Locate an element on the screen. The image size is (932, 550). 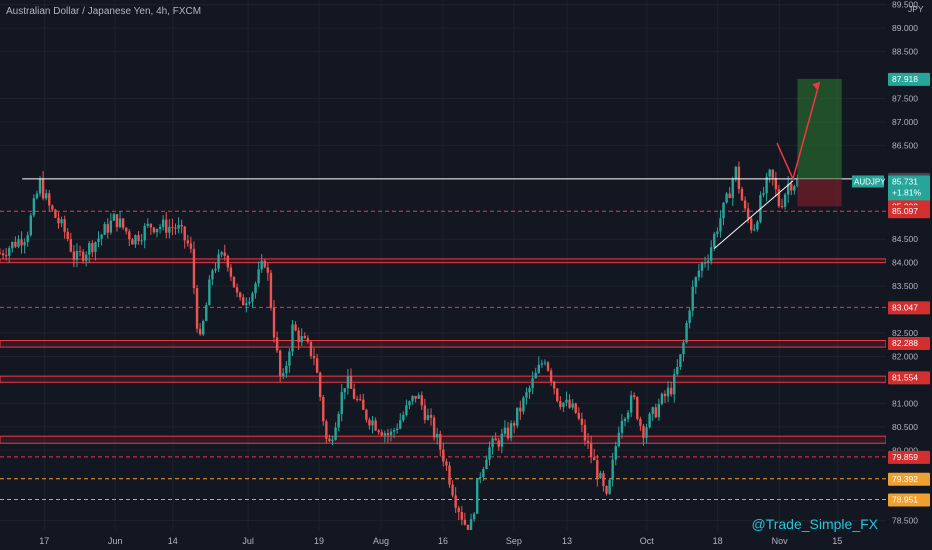
price-label-text: 85.731 is located at coordinates (905, 181).